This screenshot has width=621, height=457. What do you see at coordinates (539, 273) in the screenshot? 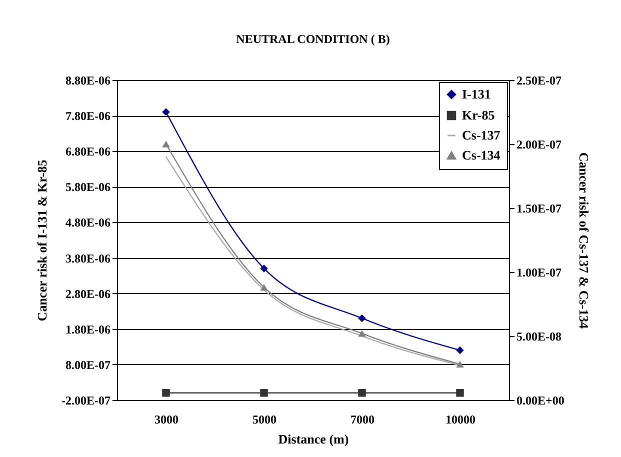
I see `y2-tick-label: 1.00E-07` at bounding box center [539, 273].